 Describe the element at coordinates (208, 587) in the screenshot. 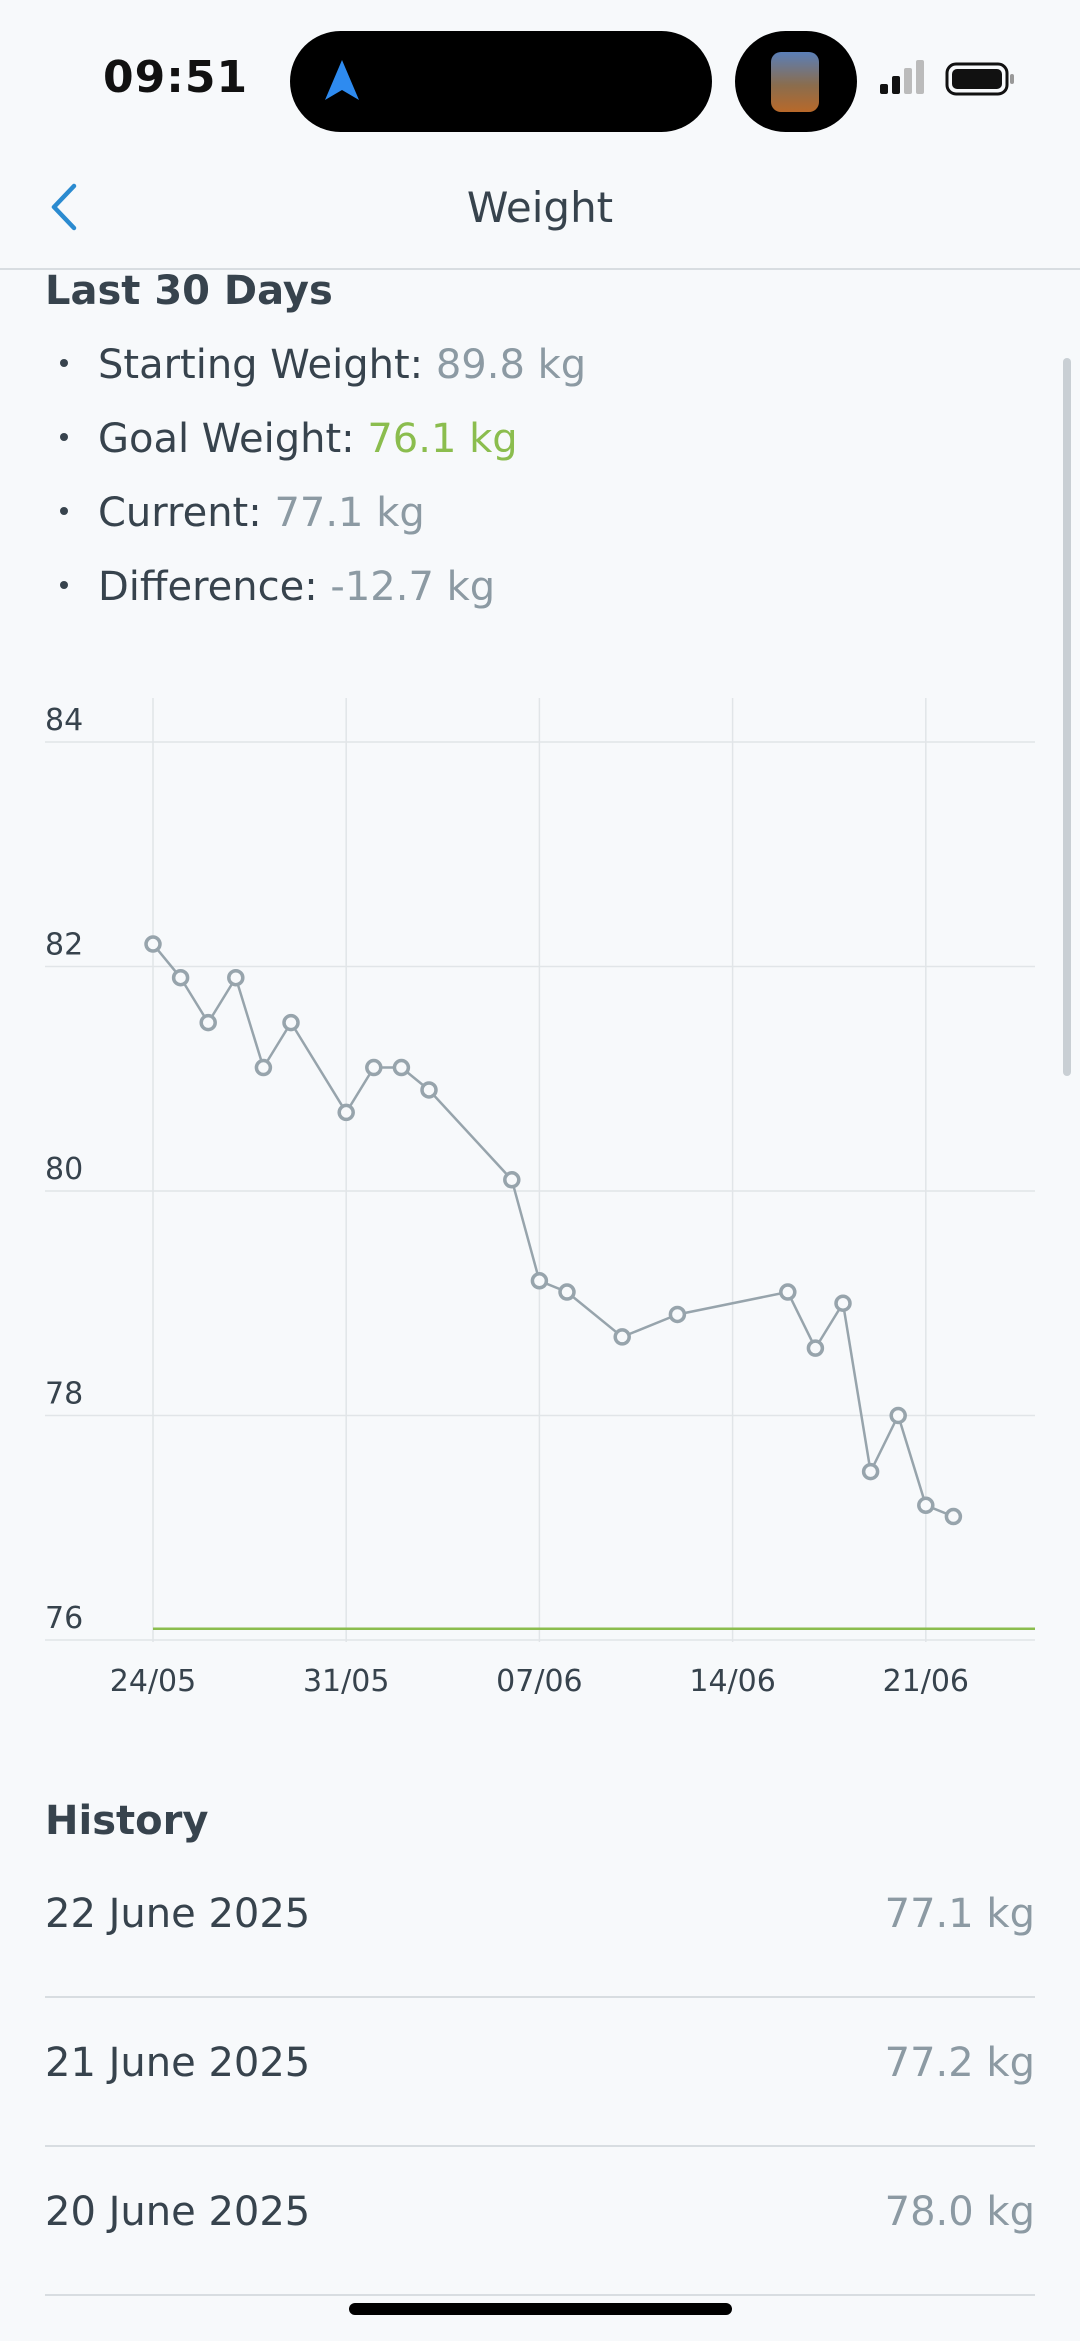

I see `stat-label: Difference:` at that location.